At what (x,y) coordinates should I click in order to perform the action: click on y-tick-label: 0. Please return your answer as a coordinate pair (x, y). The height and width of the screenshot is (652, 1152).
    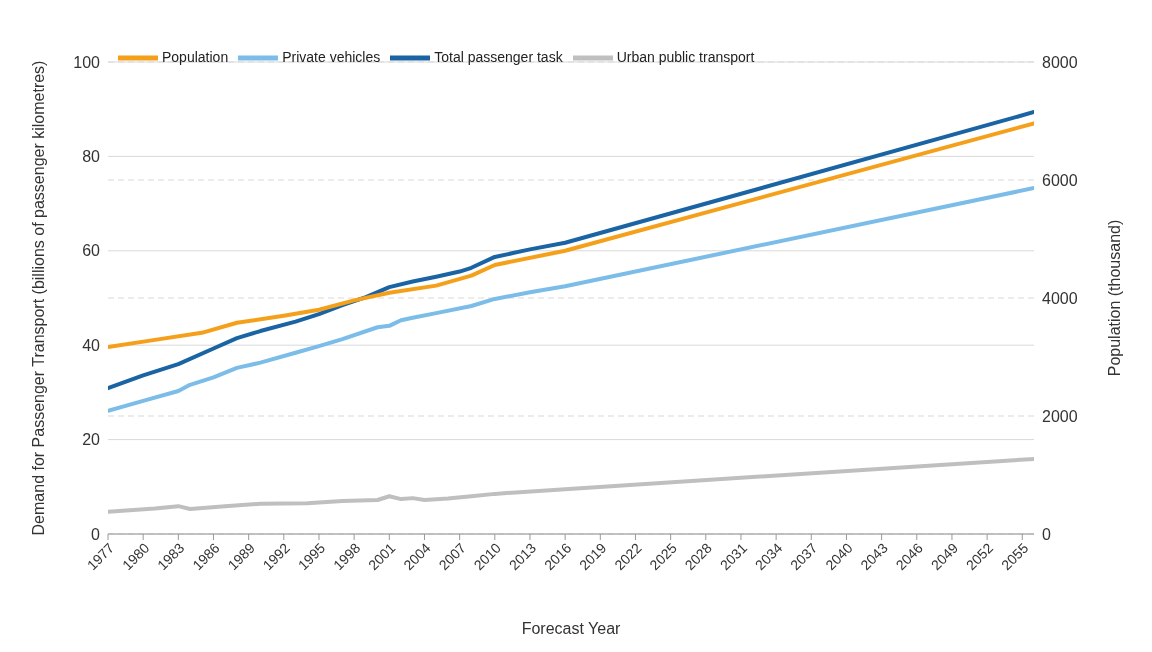
    Looking at the image, I should click on (96, 534).